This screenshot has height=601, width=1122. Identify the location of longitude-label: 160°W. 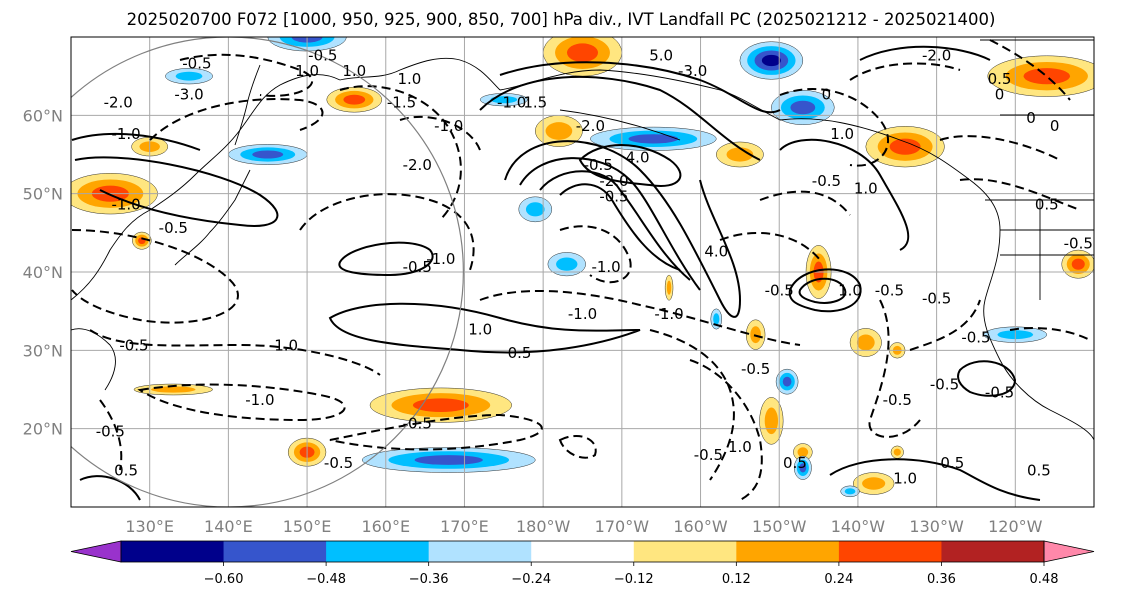
(700, 526).